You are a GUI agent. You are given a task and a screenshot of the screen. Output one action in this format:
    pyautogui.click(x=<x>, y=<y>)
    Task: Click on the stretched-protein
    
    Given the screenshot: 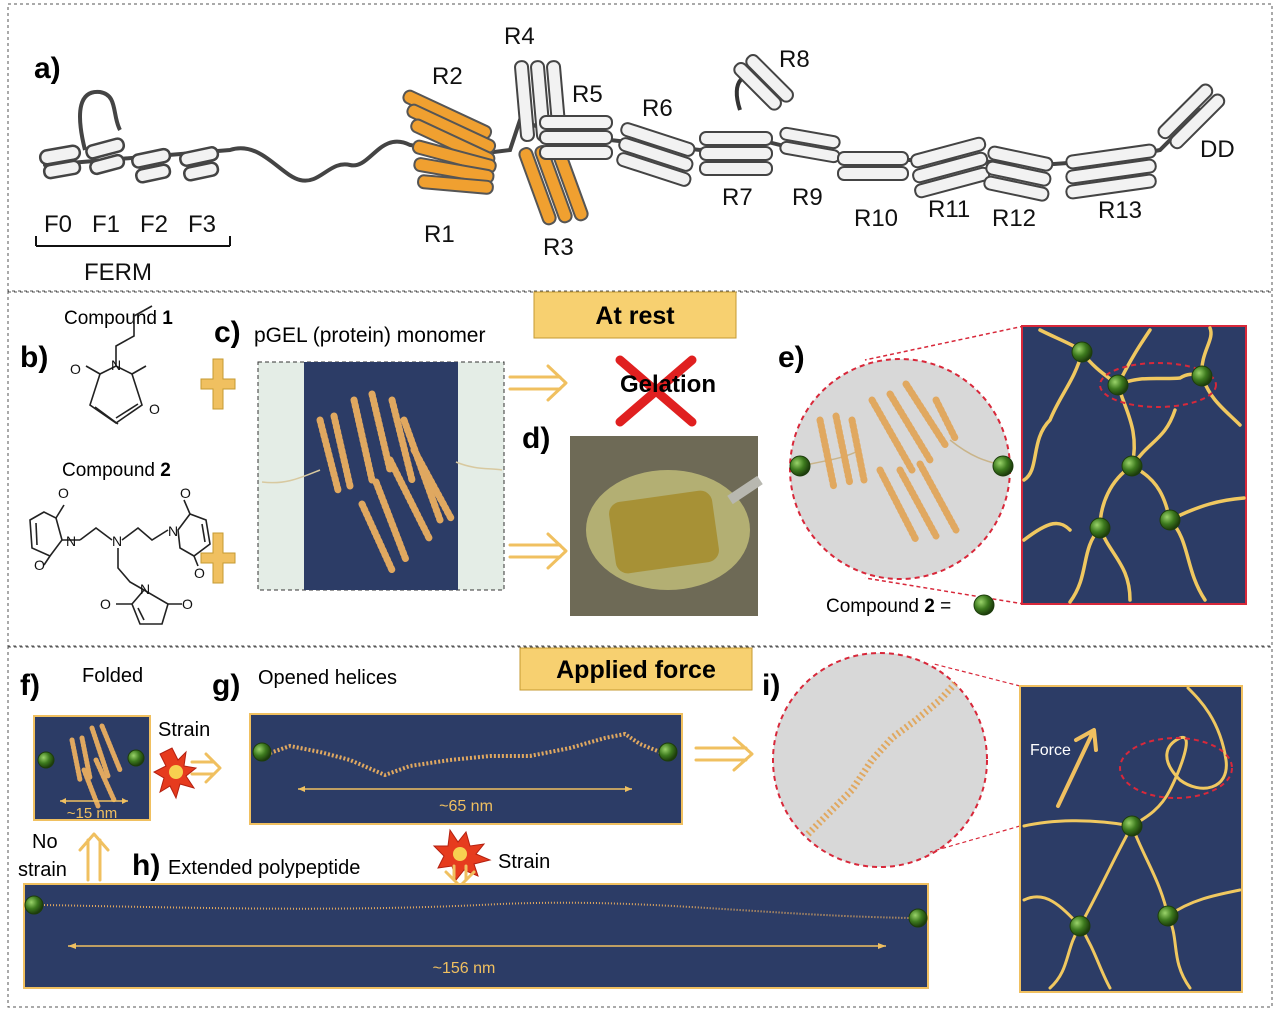 What is the action you would take?
    pyautogui.click(x=885, y=755)
    